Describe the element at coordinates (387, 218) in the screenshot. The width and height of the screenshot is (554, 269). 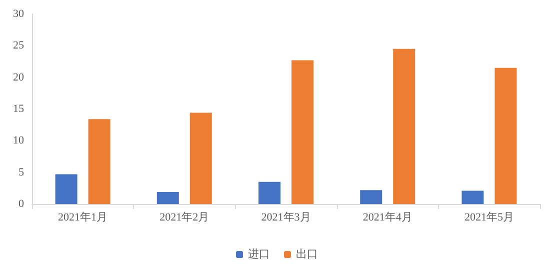
I see `x-tick-label: 2021年4月` at that location.